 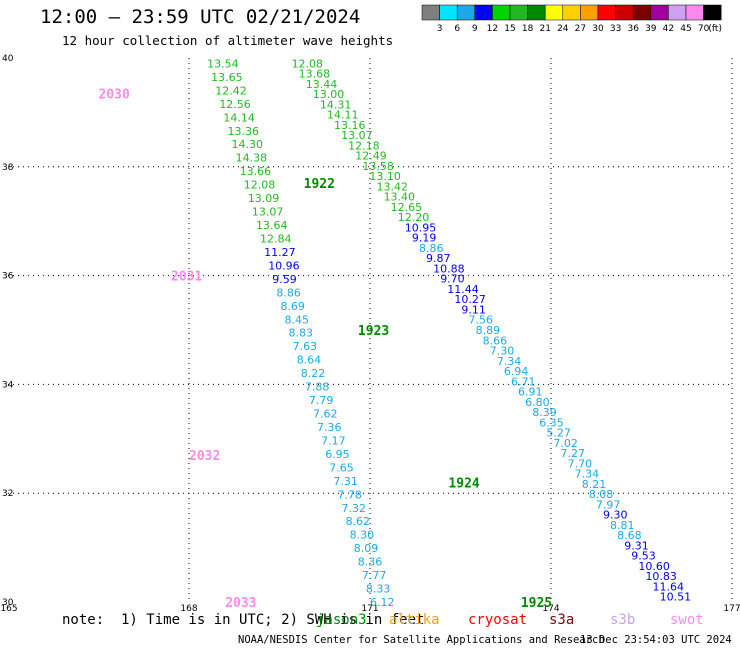 I want to click on wave-height-label: 8.81, so click(x=622, y=525).